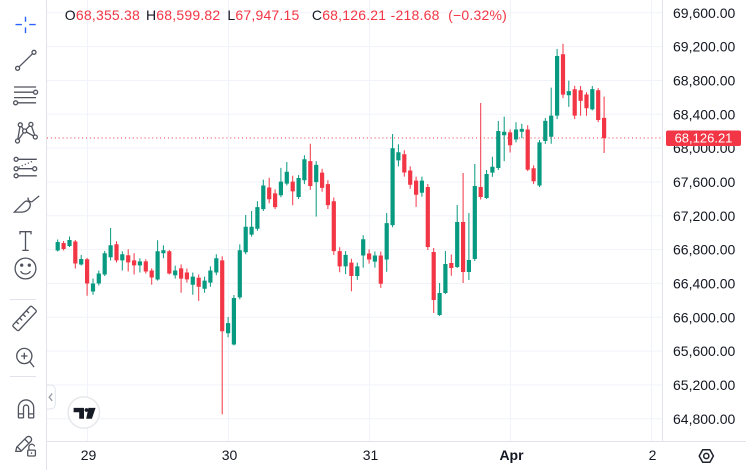 This screenshot has width=746, height=470. I want to click on svg-text: 69,600.00, so click(704, 13).